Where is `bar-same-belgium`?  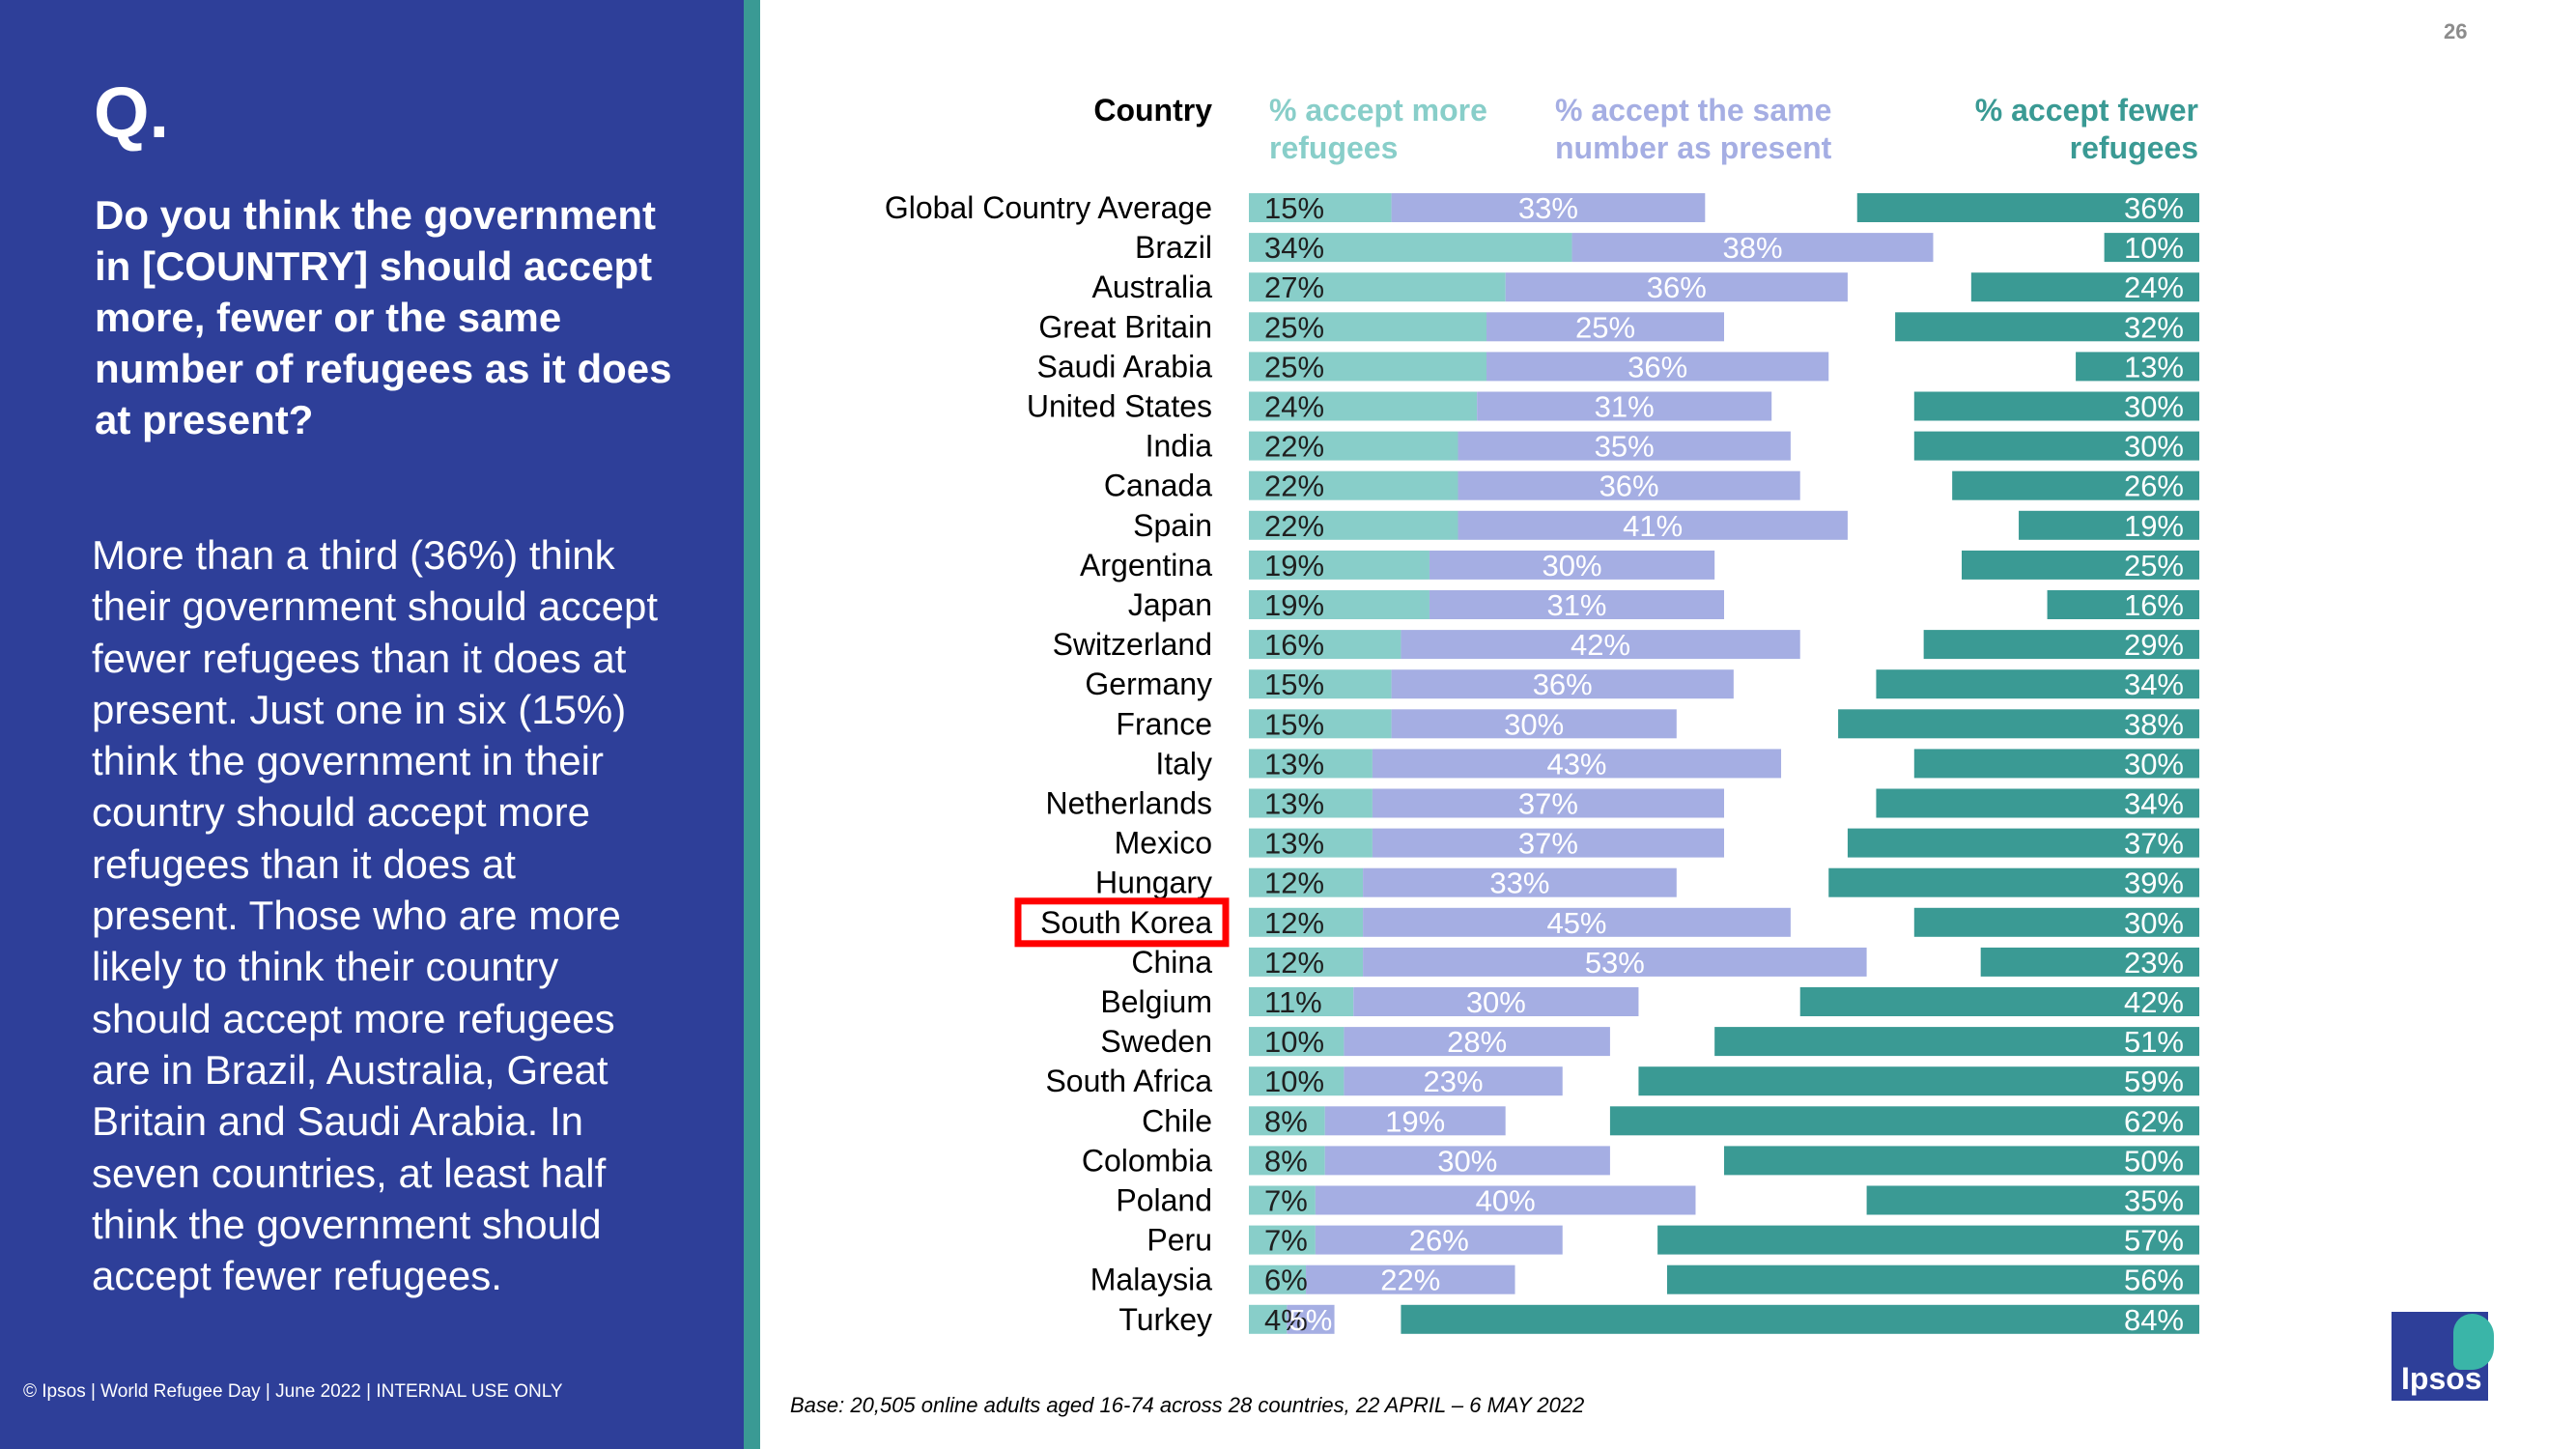 bar-same-belgium is located at coordinates (1496, 1002).